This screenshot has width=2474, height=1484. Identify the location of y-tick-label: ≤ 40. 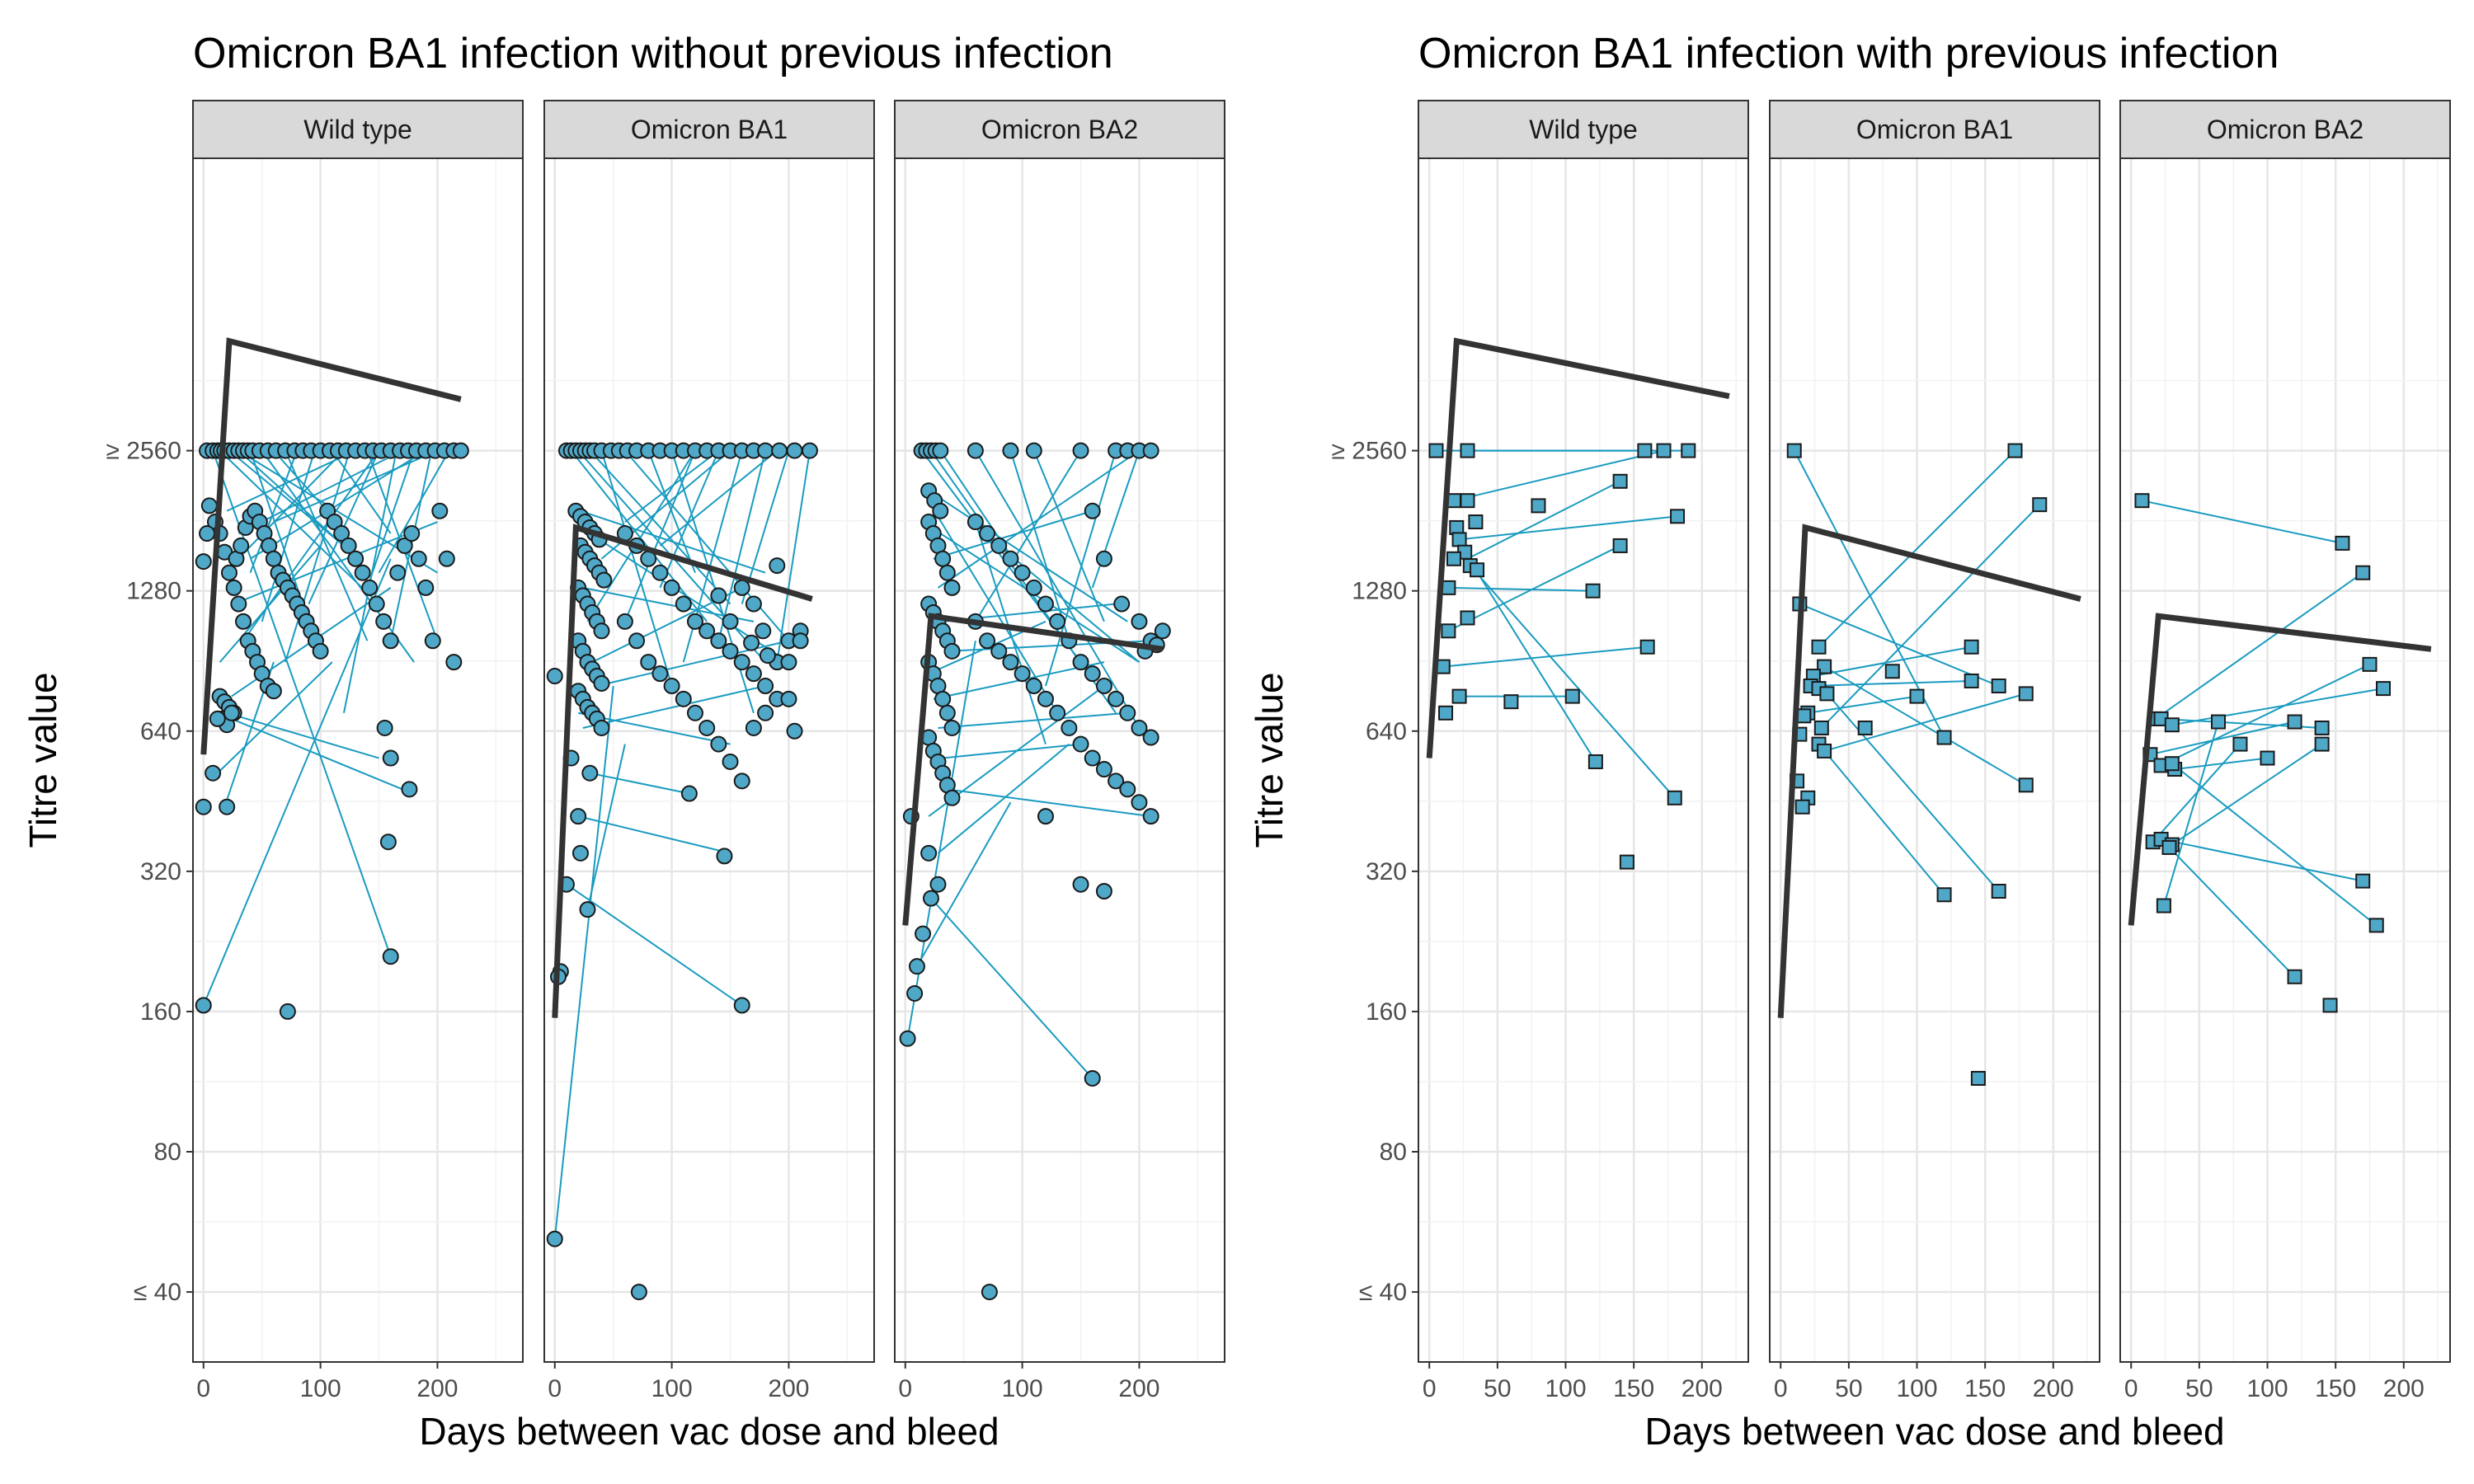
(157, 1292).